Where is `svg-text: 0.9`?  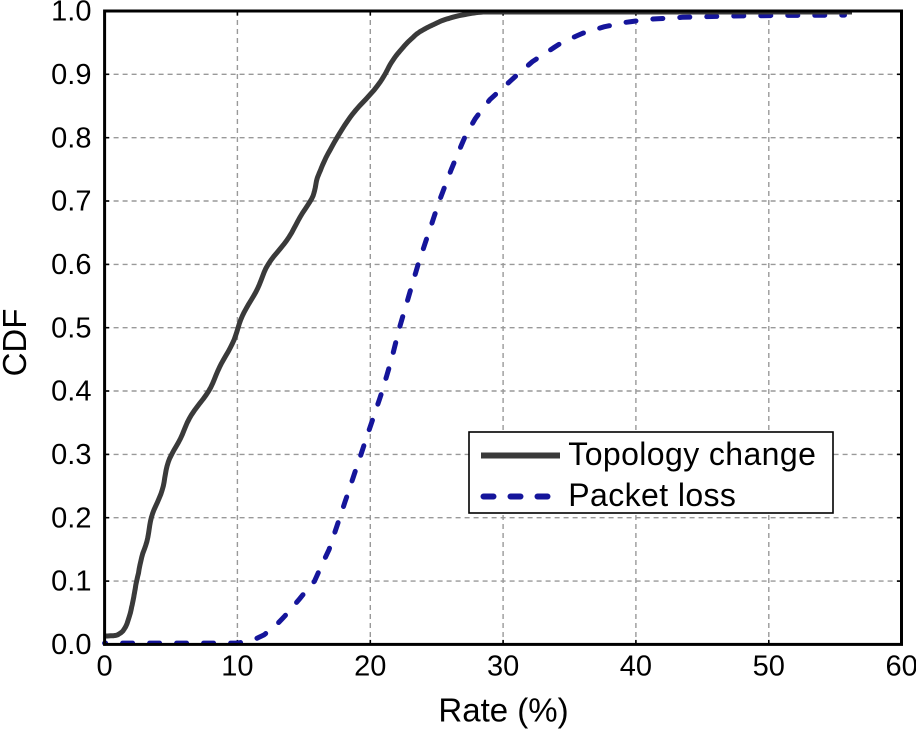
svg-text: 0.9 is located at coordinates (71, 75).